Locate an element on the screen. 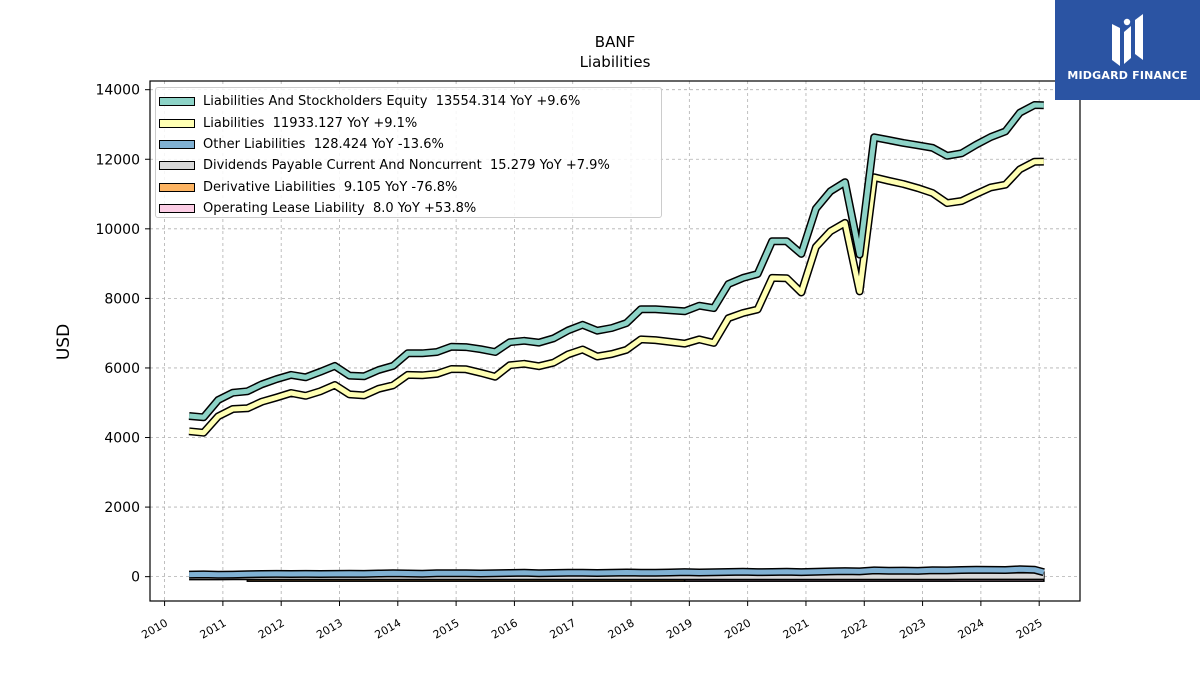  x-tick-label: 2019 is located at coordinates (679, 628).